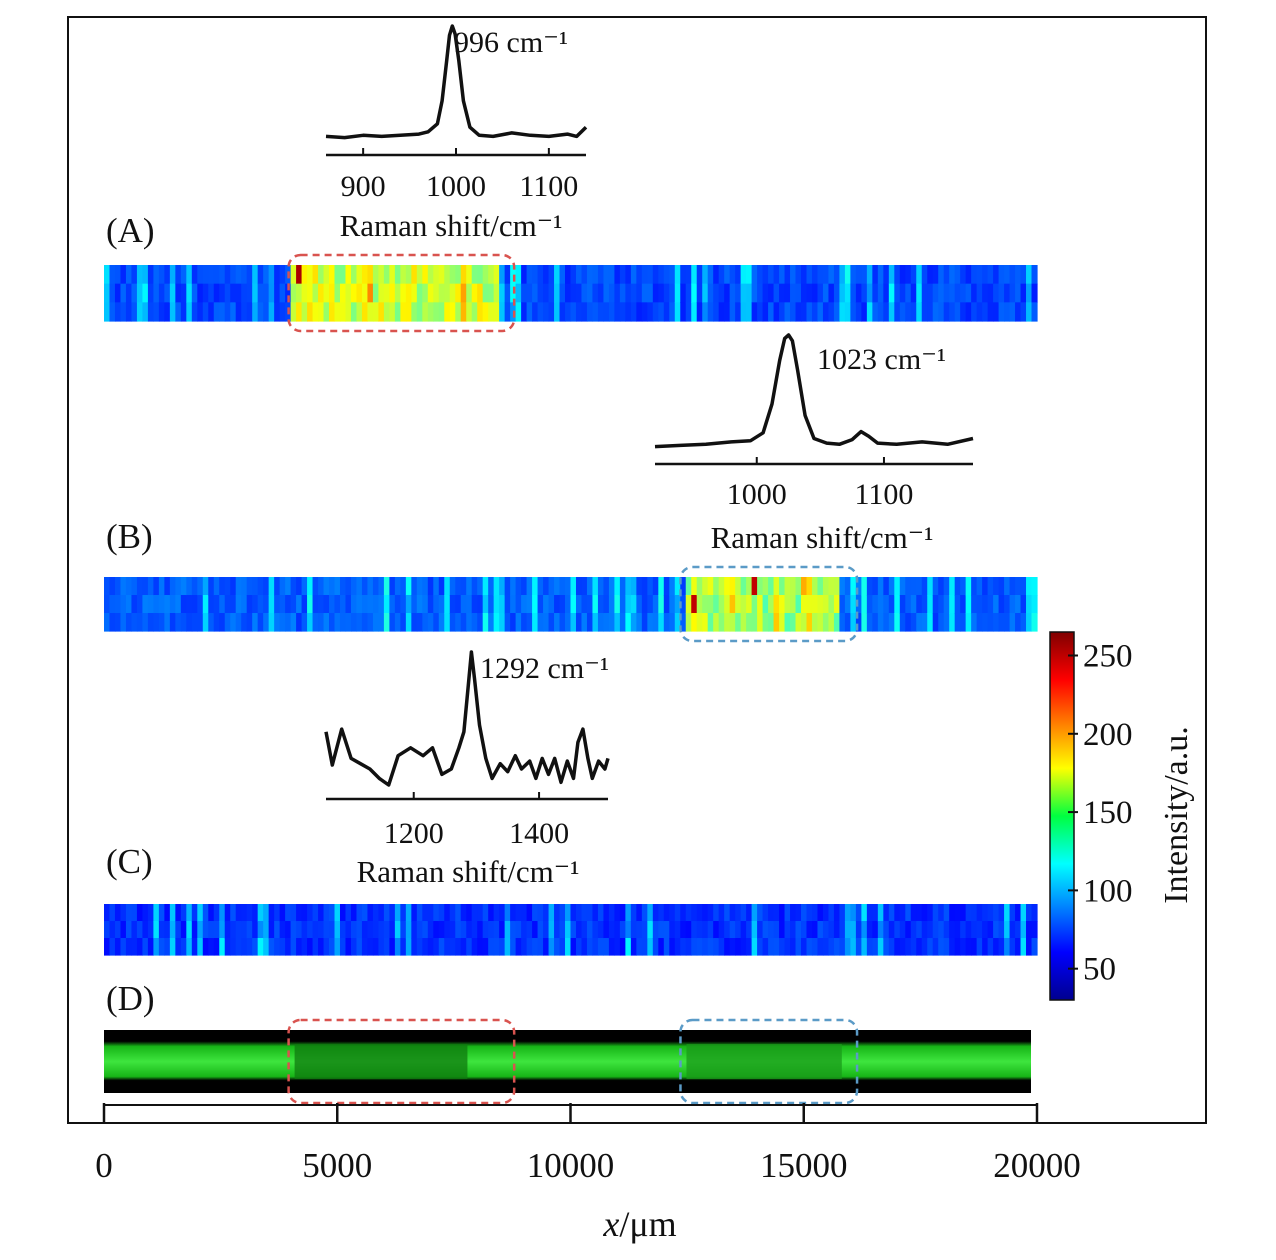 The image size is (1276, 1260). What do you see at coordinates (544, 668) in the screenshot?
I see `inset-3-peak-label: 1292 cm⁻¹` at bounding box center [544, 668].